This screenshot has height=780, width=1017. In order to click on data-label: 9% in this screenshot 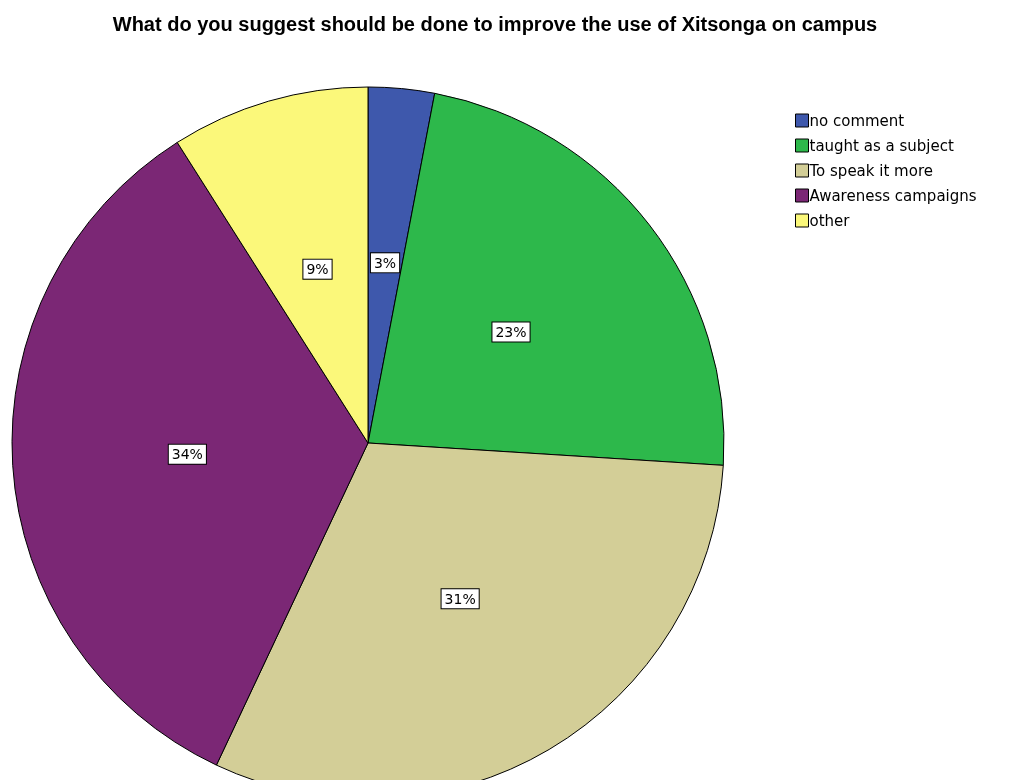, I will do `click(317, 269)`.